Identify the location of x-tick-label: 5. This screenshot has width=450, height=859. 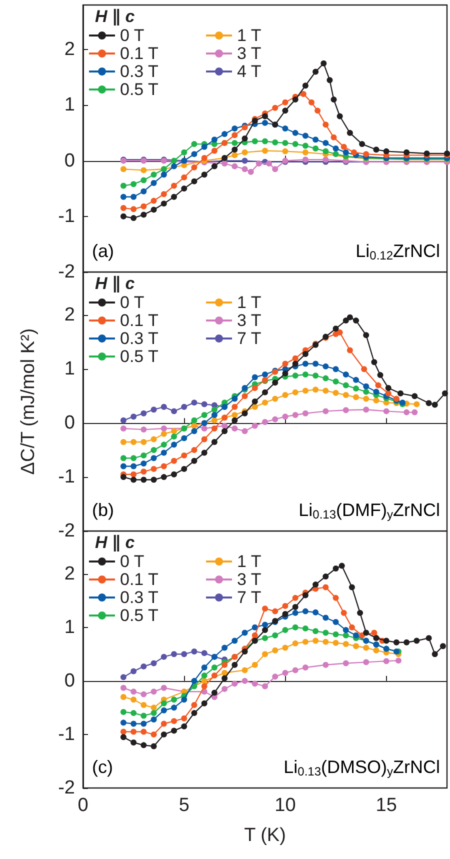
(184, 805).